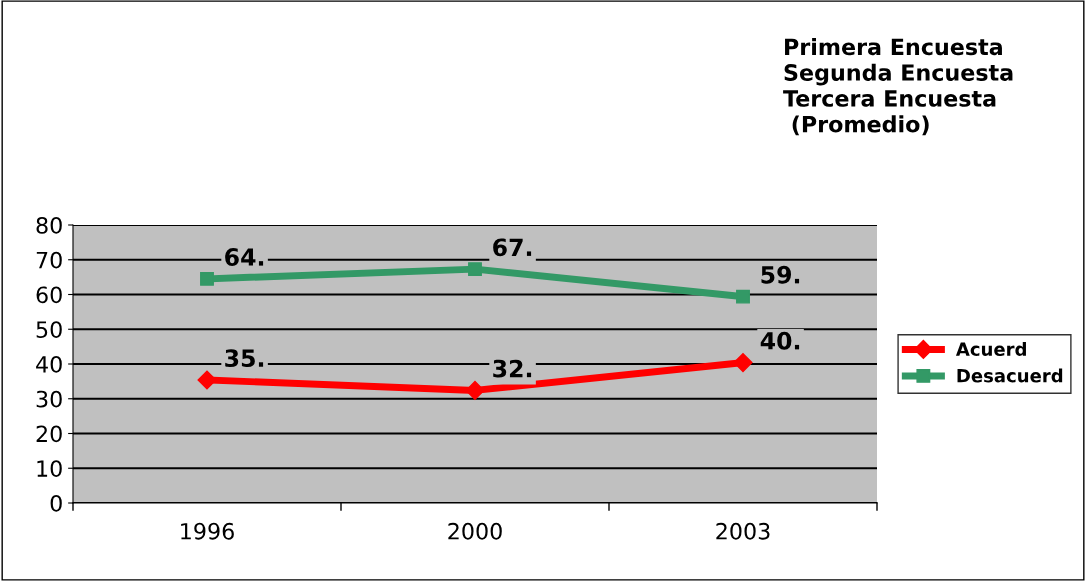 Image resolution: width=1086 pixels, height=581 pixels. Describe the element at coordinates (49, 399) in the screenshot. I see `y-tick-label: 30` at that location.